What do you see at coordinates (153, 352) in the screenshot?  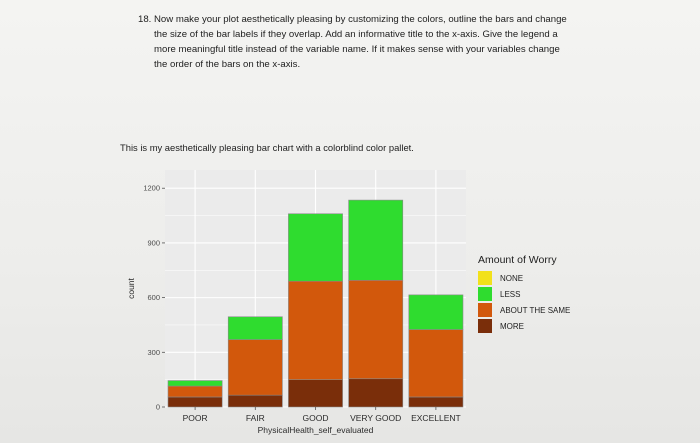 I see `y-tick-label: 300` at bounding box center [153, 352].